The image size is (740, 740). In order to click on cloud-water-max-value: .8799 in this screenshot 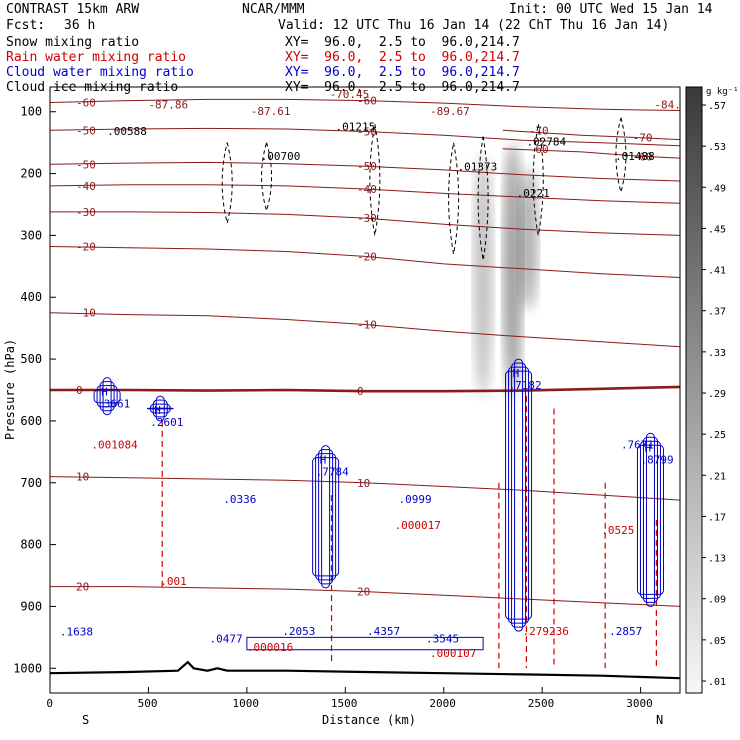, I will do `click(656, 459)`.